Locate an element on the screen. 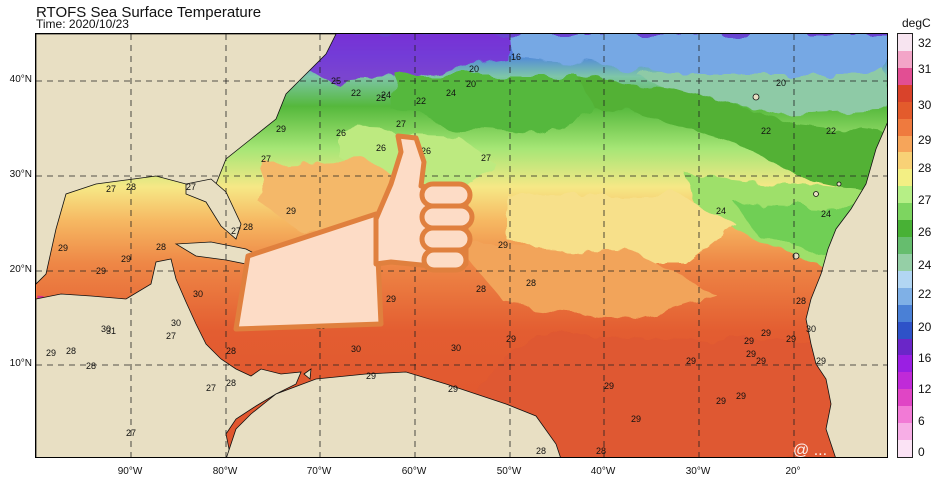  lon-label-20w: 20° is located at coordinates (793, 471).